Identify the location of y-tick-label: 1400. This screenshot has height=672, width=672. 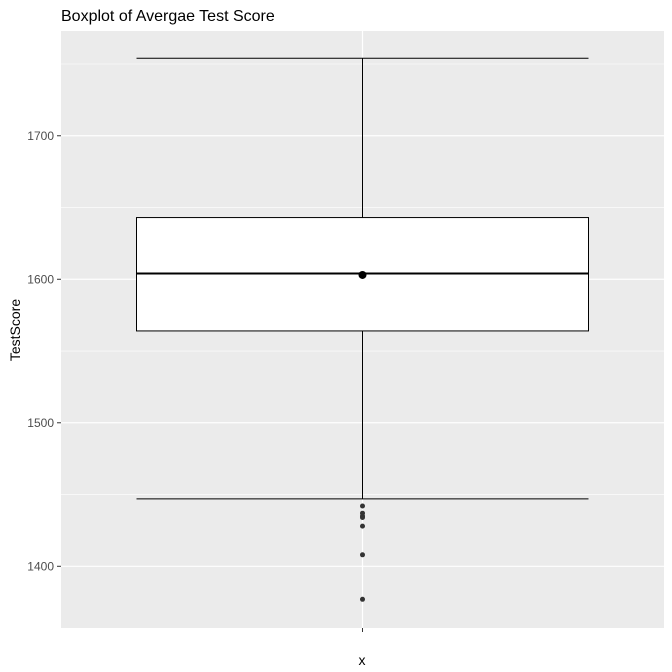
(40, 566).